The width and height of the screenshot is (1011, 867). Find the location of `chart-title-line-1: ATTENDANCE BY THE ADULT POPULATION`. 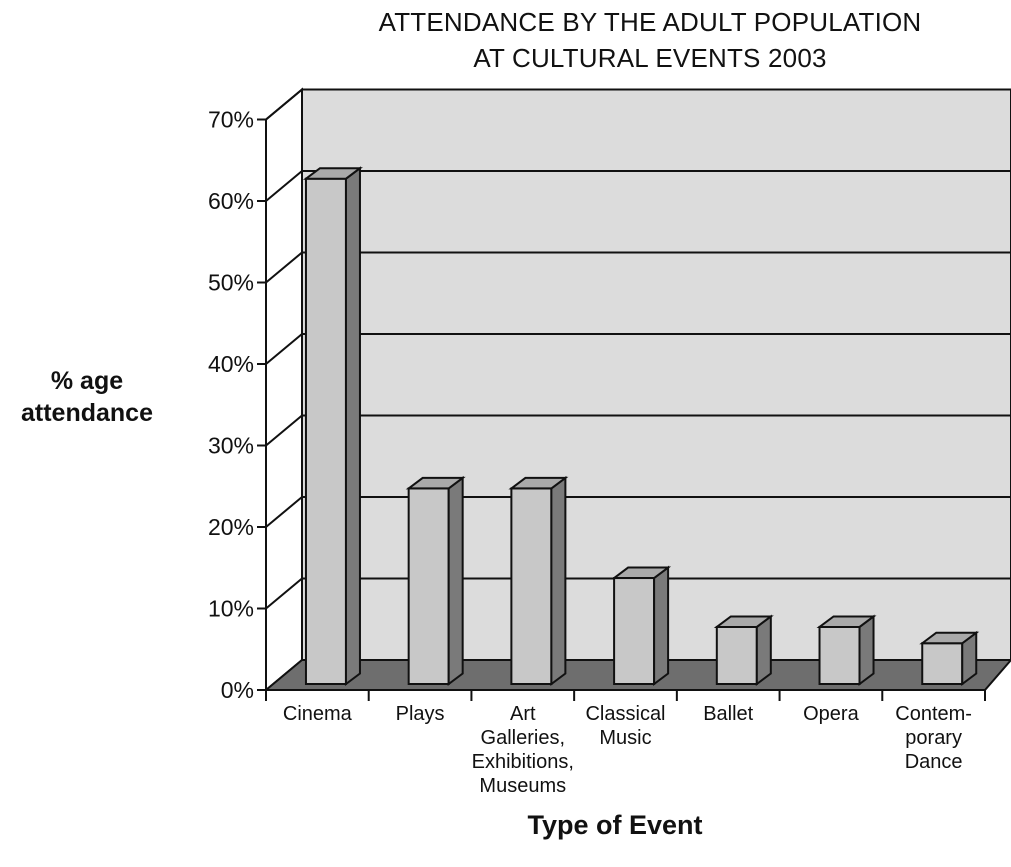

chart-title-line-1: ATTENDANCE BY THE ADULT POPULATION is located at coordinates (650, 22).